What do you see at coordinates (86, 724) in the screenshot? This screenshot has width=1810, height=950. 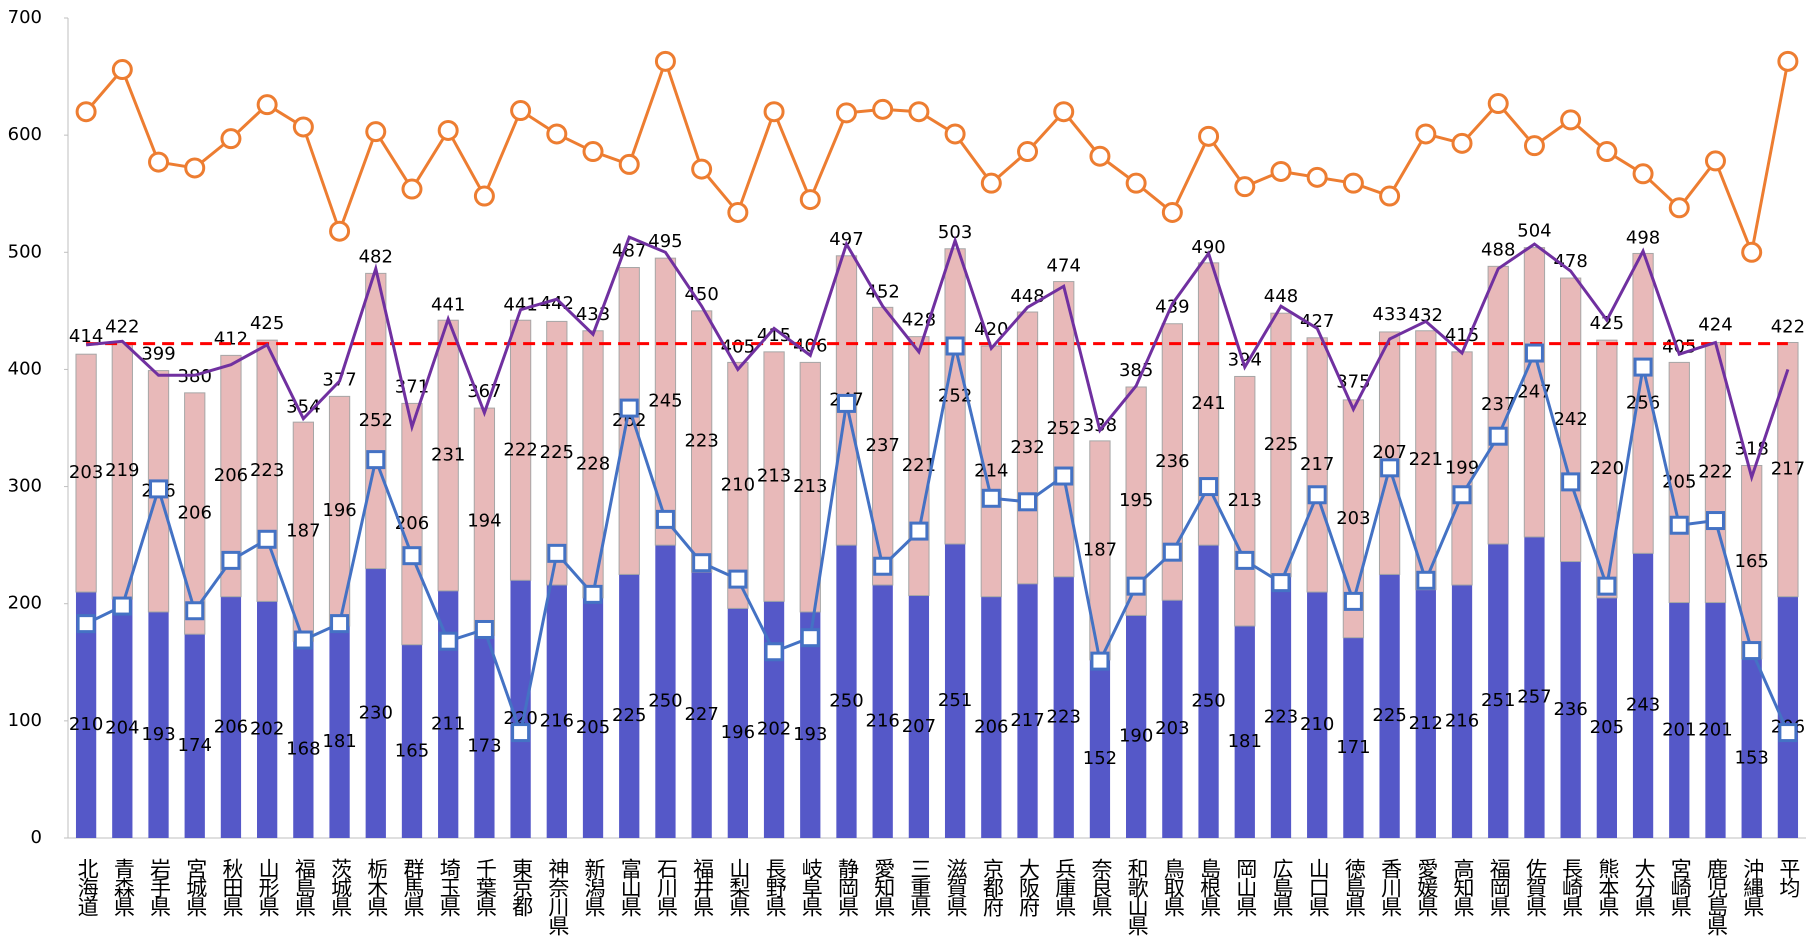 I see `data-label: 210` at bounding box center [86, 724].